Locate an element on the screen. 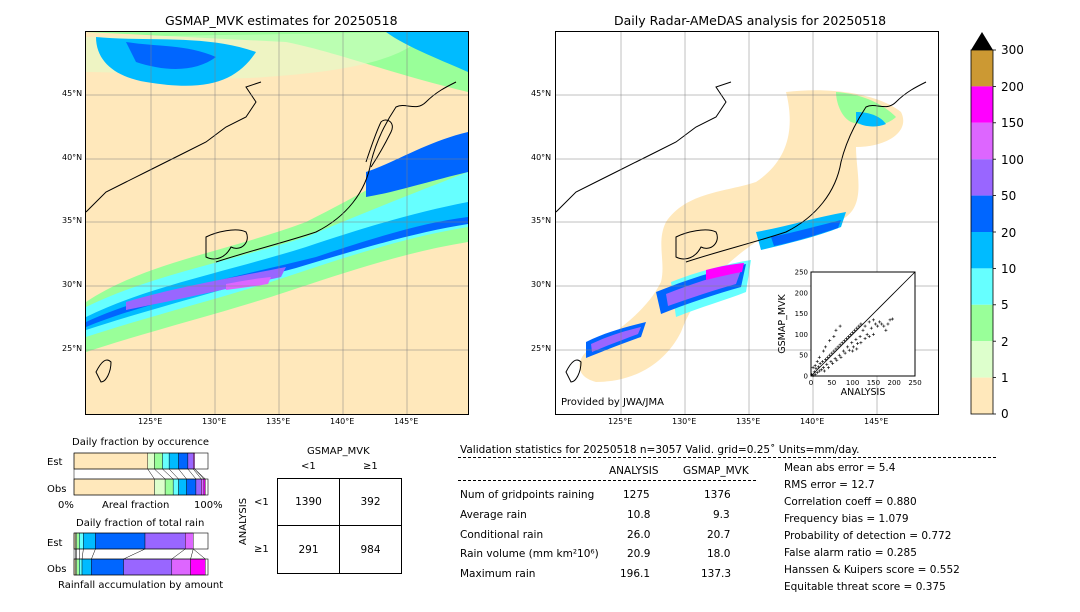  contingency-row-label: ANALYSIS is located at coordinates (244, 521).